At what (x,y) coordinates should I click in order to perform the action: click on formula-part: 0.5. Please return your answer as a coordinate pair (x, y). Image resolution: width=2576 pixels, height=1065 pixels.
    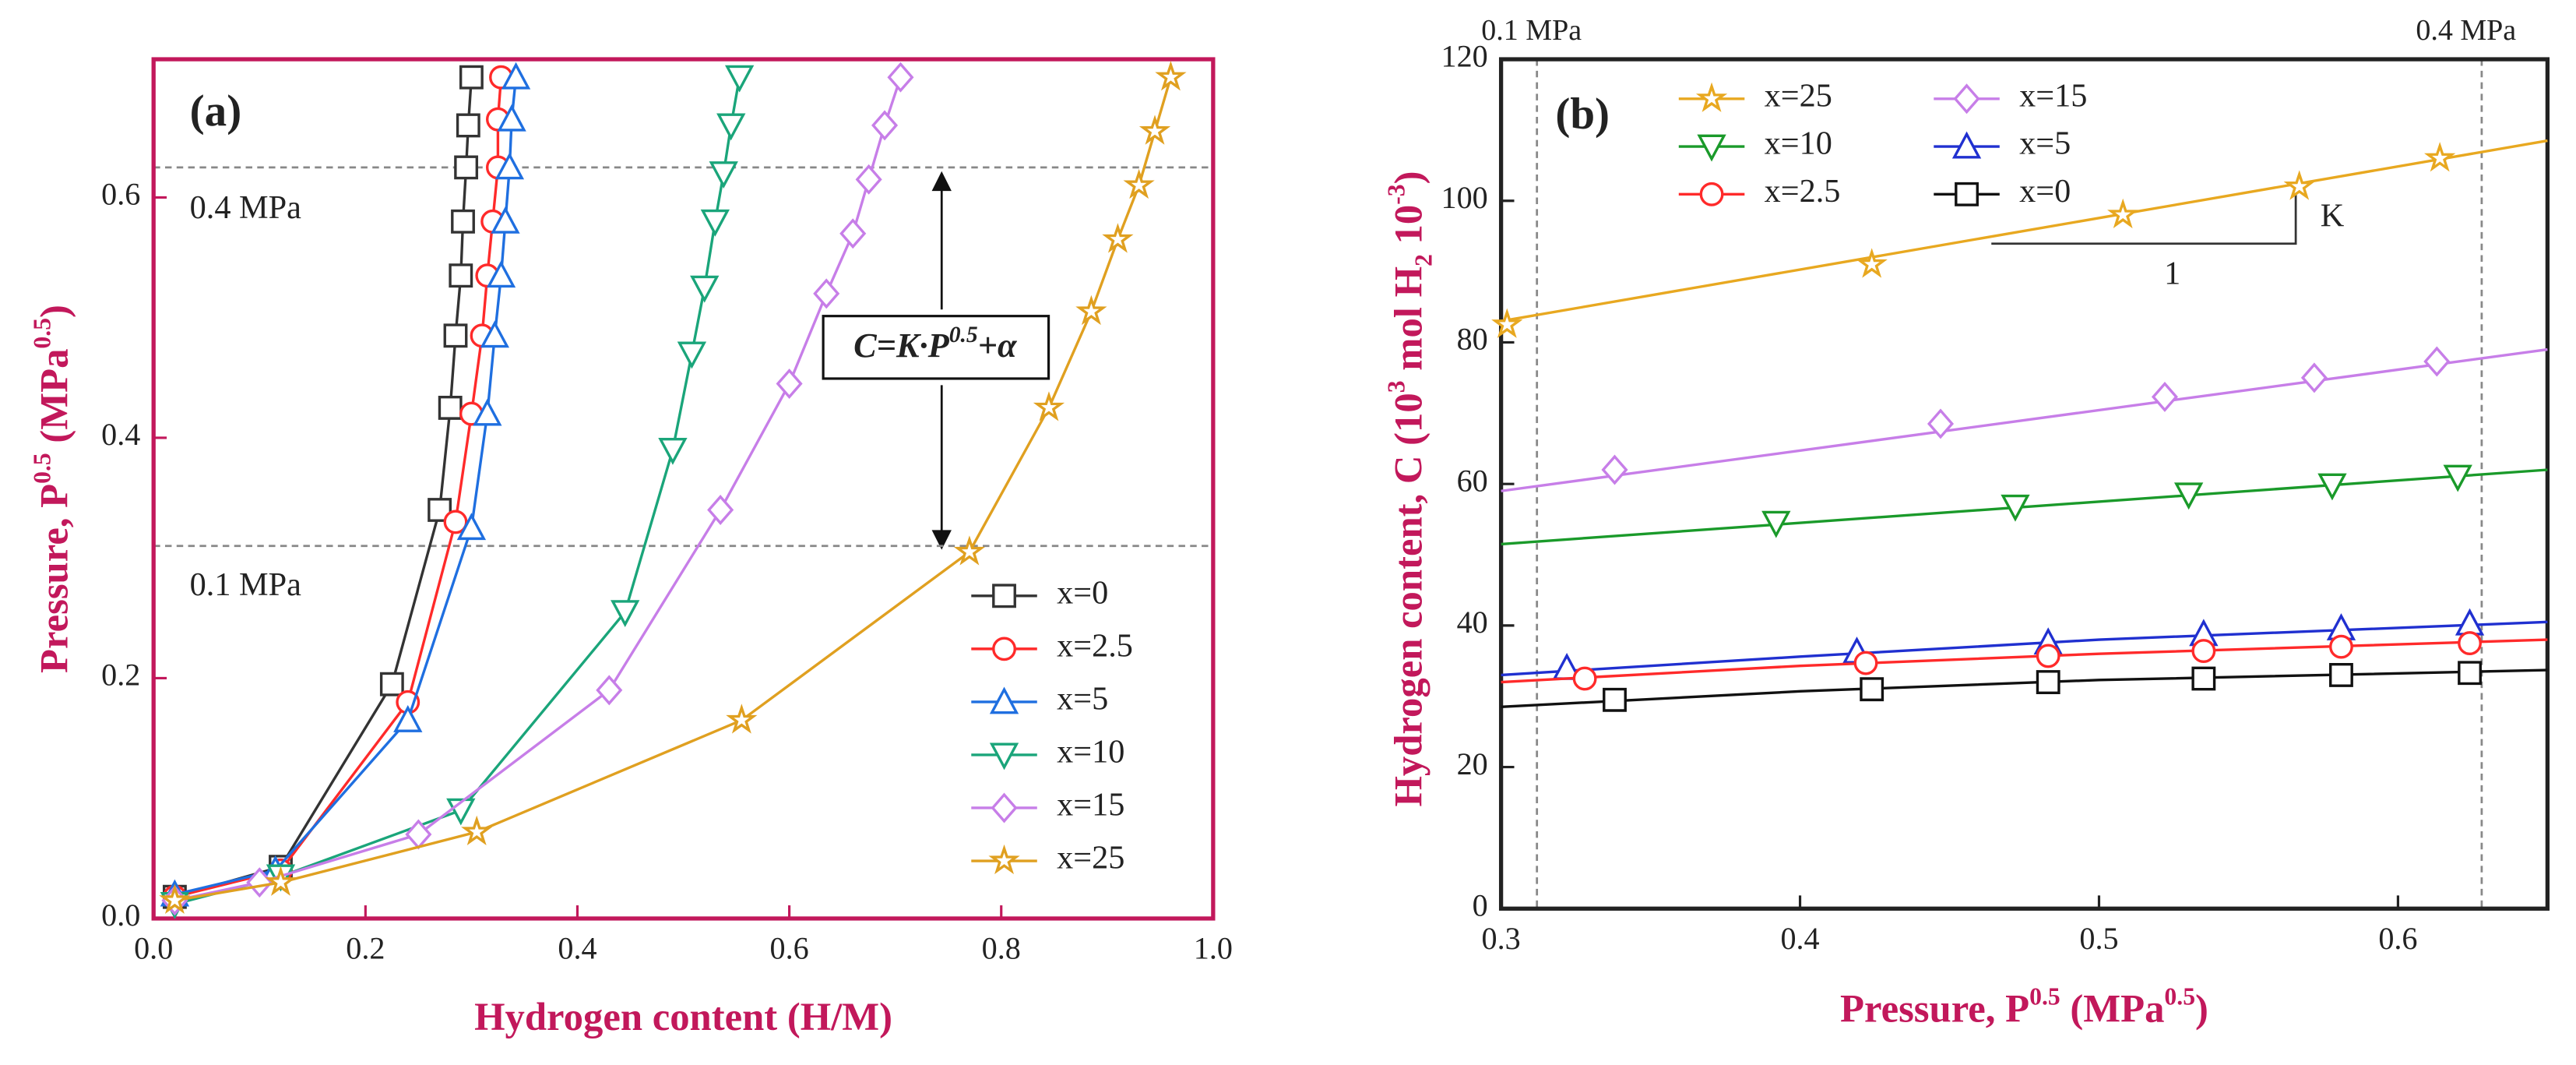
    Looking at the image, I should click on (963, 335).